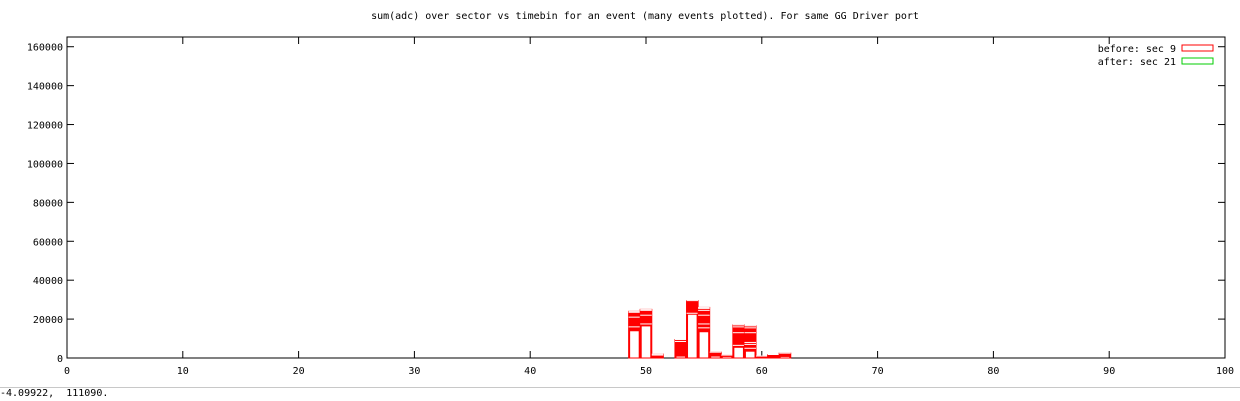  Describe the element at coordinates (299, 371) in the screenshot. I see `x-tick-label: 20` at that location.